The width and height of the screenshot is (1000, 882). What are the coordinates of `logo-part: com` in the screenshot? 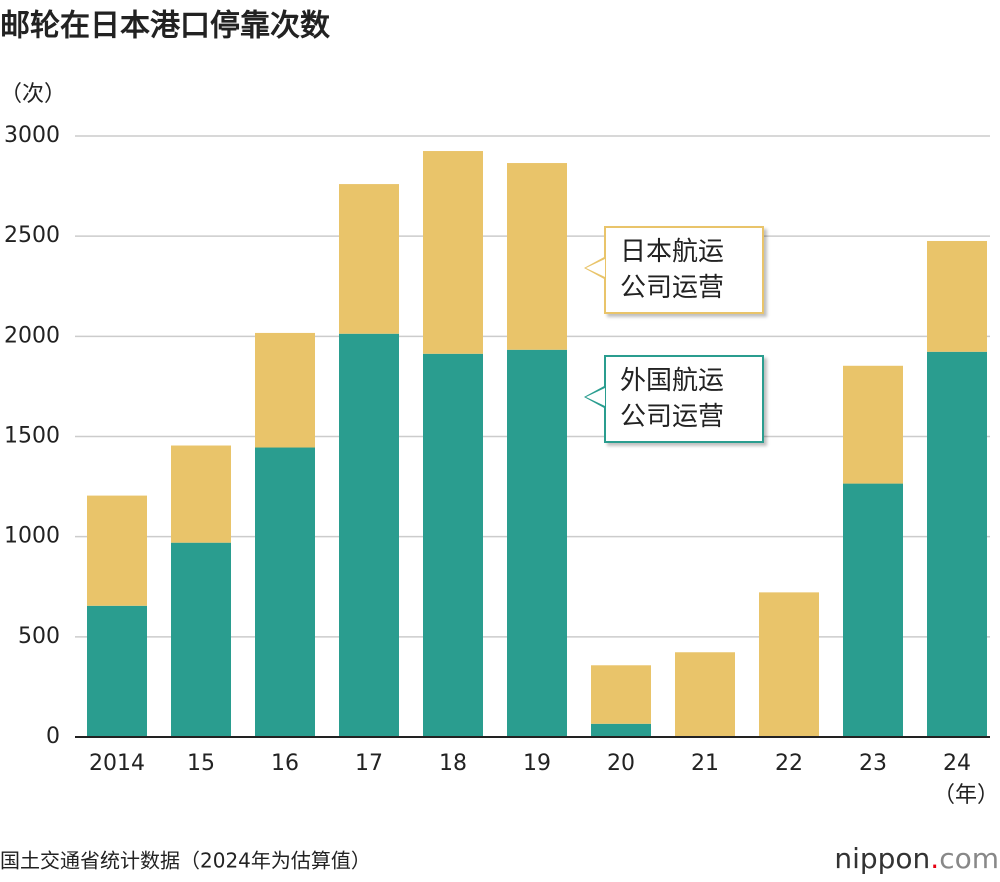 It's located at (969, 858).